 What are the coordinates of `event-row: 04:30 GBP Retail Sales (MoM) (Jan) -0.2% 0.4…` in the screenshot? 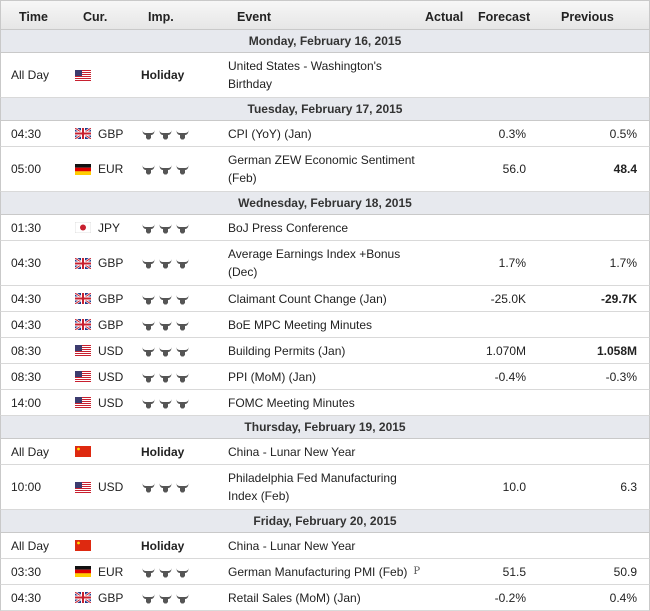 It's located at (325, 598).